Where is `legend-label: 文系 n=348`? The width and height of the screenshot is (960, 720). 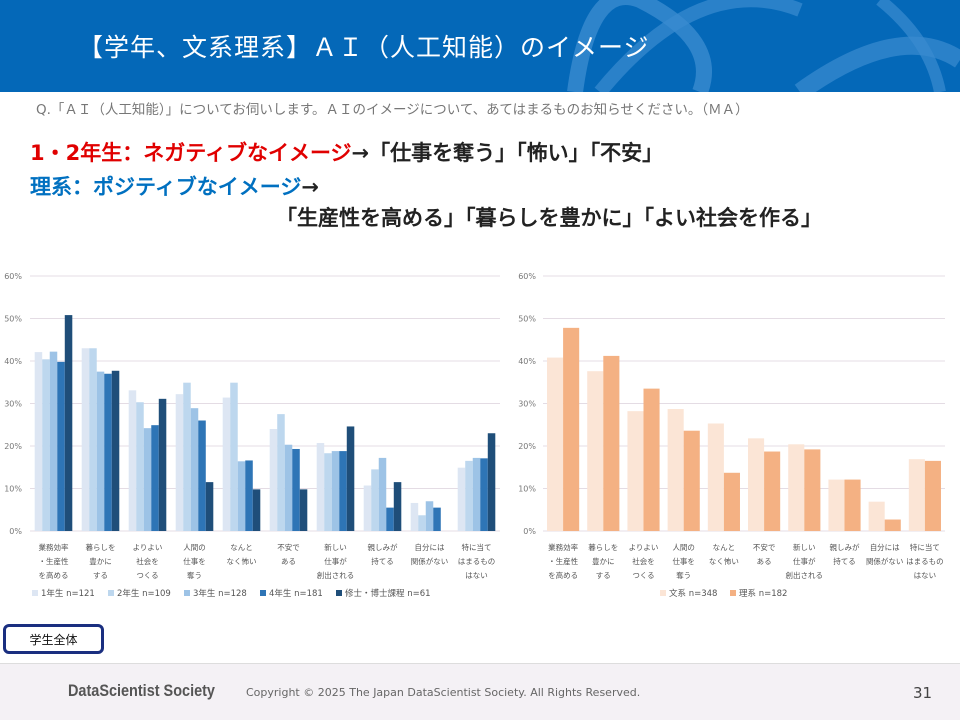 legend-label: 文系 n=348 is located at coordinates (693, 593).